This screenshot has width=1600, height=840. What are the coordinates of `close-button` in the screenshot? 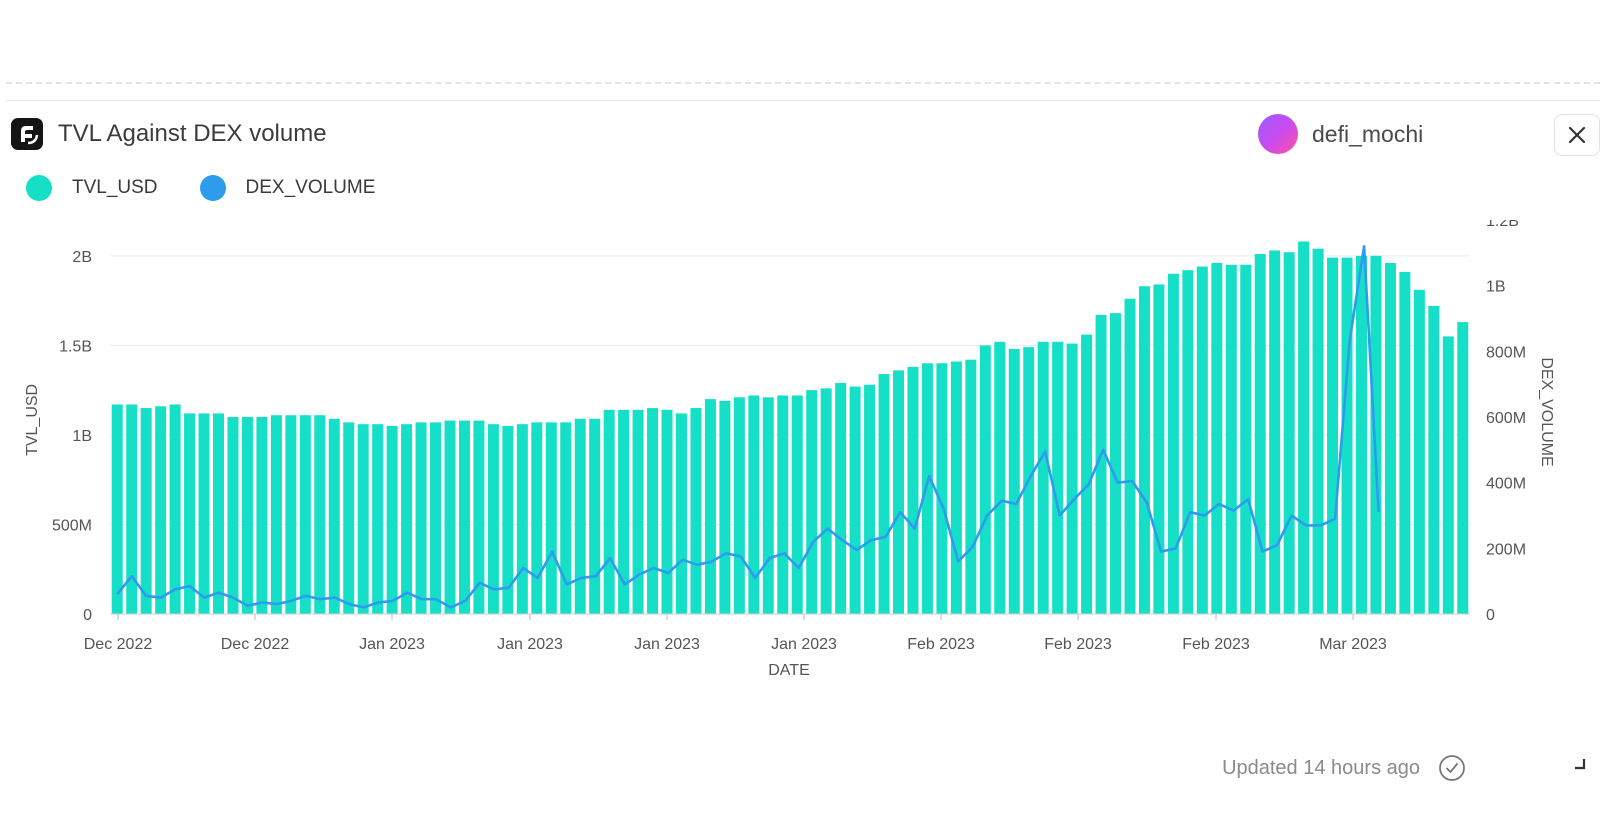 It's located at (1577, 135).